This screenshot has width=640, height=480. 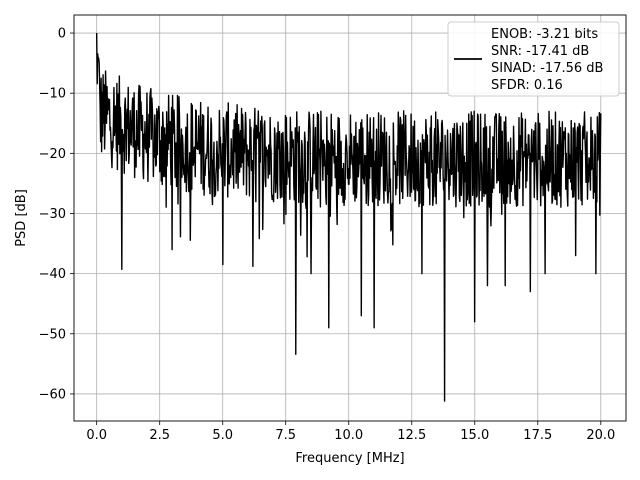 I want to click on x-axis-label: Frequency [MHz], so click(x=349, y=458).